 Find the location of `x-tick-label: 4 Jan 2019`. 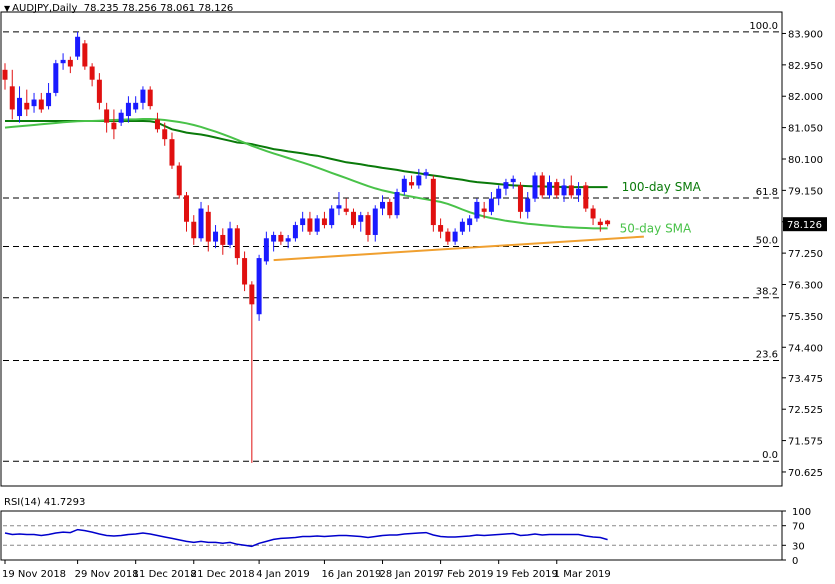

x-tick-label: 4 Jan 2019 is located at coordinates (283, 574).